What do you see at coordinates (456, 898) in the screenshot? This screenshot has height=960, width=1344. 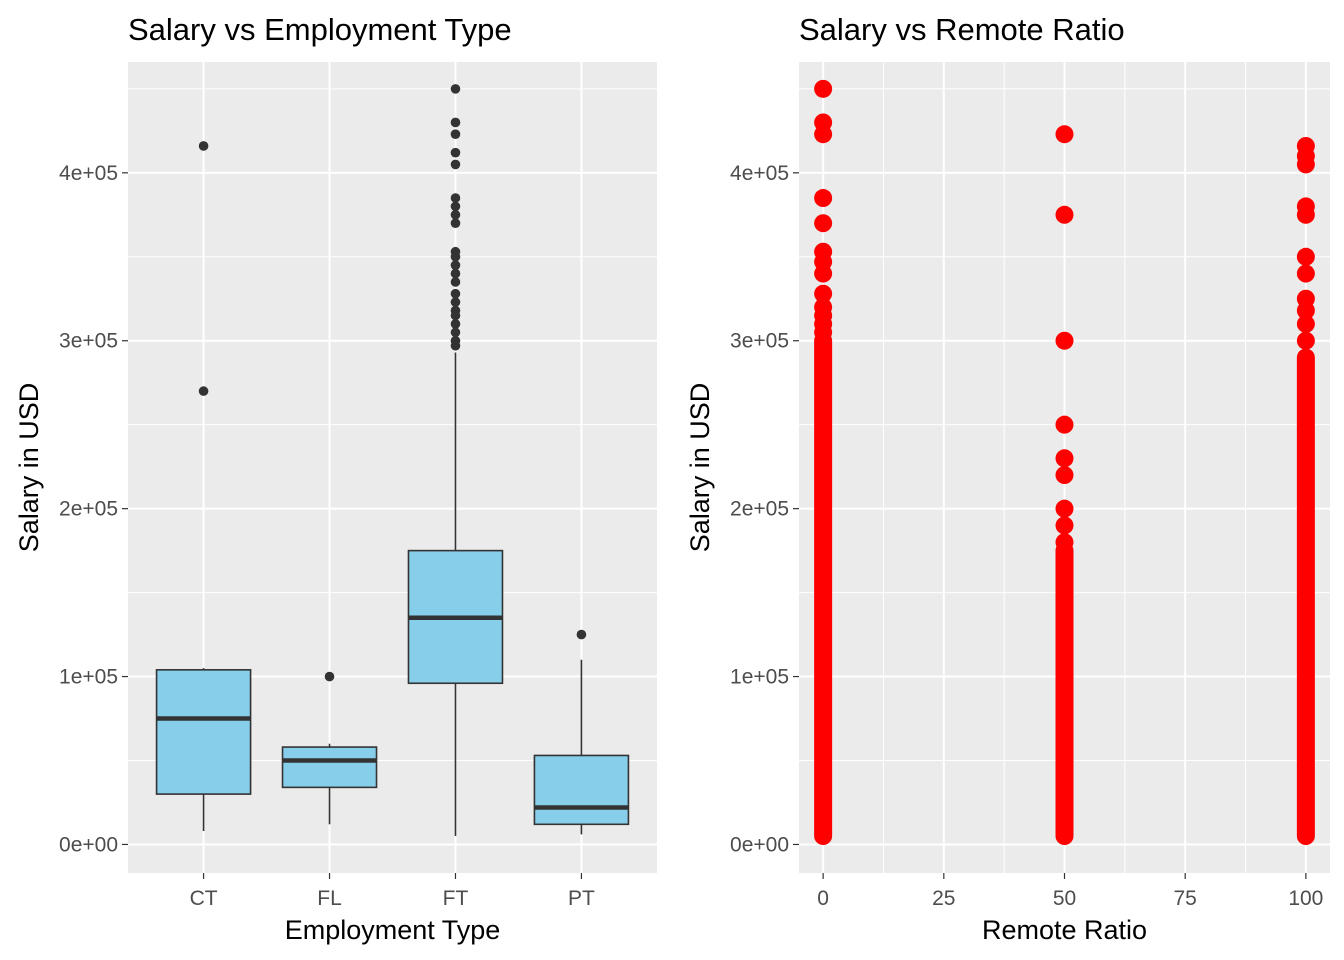 I see `x-tick-label: FT` at bounding box center [456, 898].